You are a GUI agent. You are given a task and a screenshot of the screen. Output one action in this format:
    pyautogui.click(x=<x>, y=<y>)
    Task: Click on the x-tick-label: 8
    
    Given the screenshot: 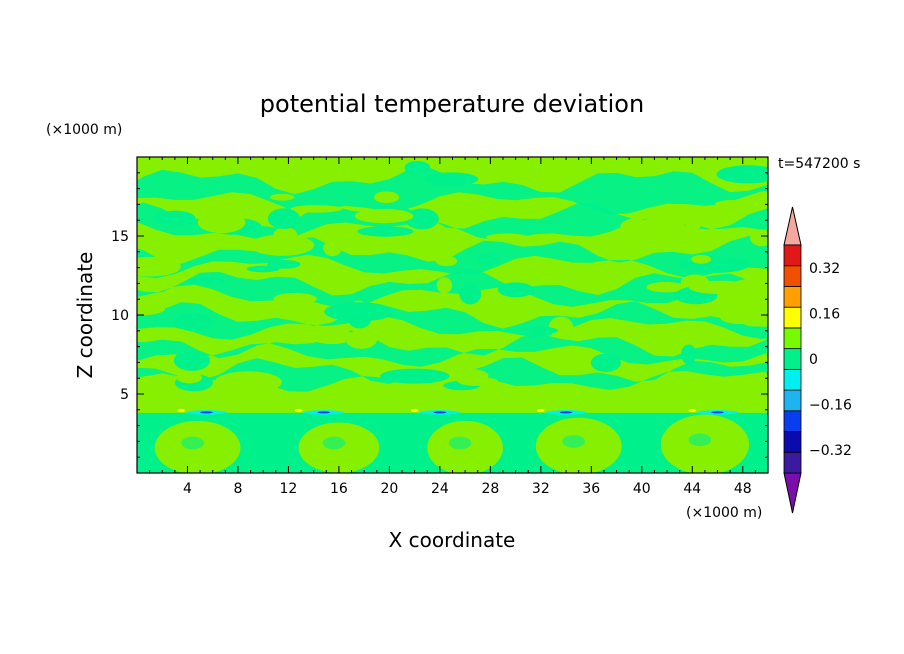 What is the action you would take?
    pyautogui.click(x=237, y=489)
    